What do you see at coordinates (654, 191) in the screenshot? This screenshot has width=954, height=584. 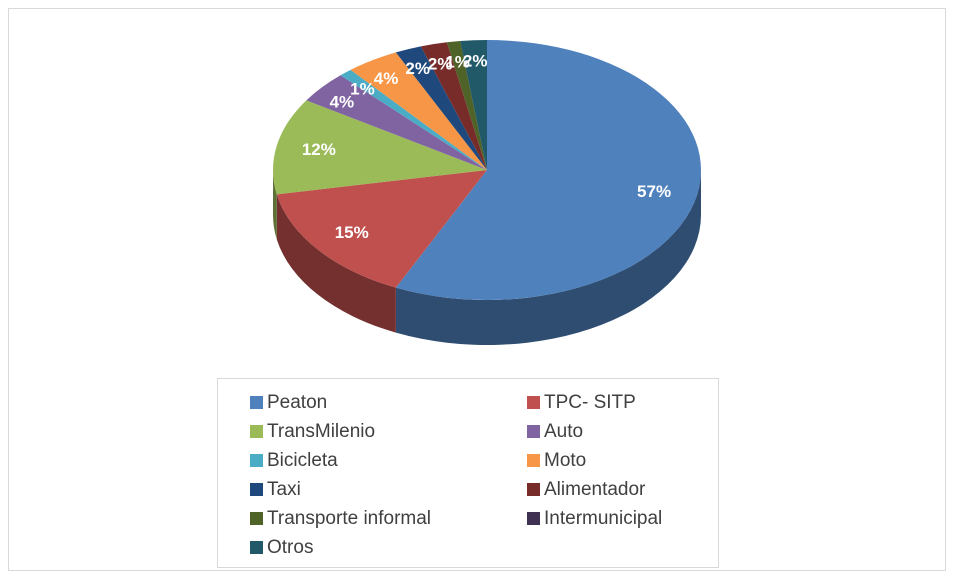 I see `data-label: 57%` at bounding box center [654, 191].